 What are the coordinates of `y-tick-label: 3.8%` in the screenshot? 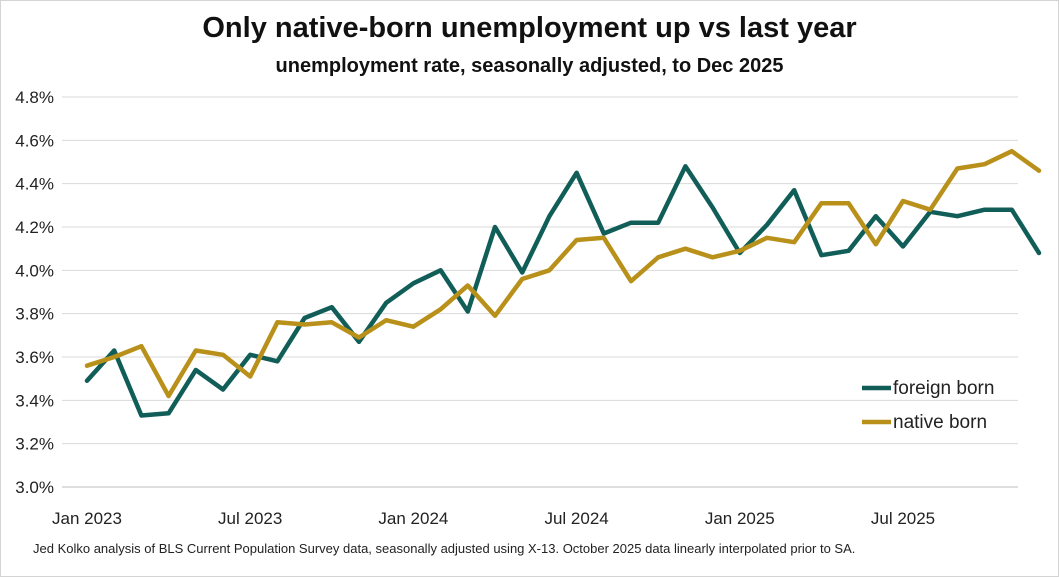 It's located at (34, 314).